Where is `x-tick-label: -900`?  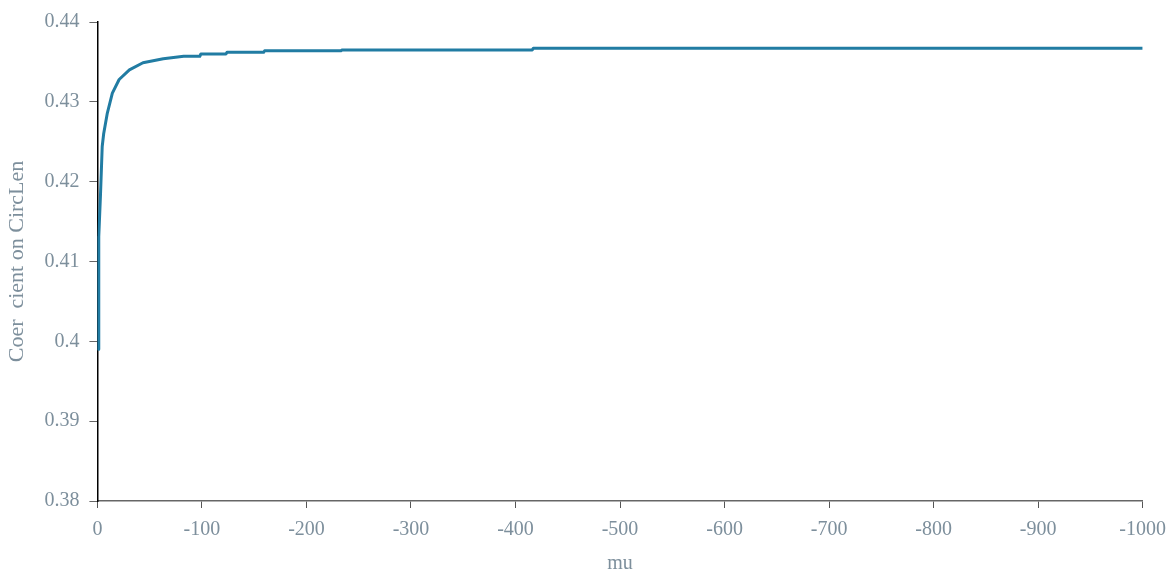
x-tick-label: -900 is located at coordinates (1038, 528).